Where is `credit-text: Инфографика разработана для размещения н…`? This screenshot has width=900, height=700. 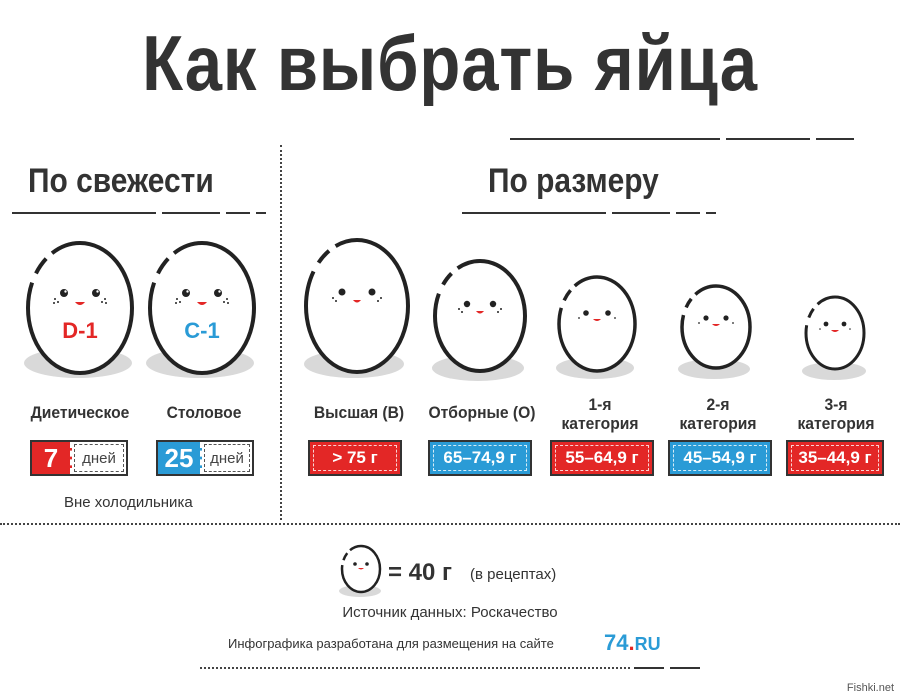
credit-text: Инфографика разработана для размещения н… is located at coordinates (391, 643).